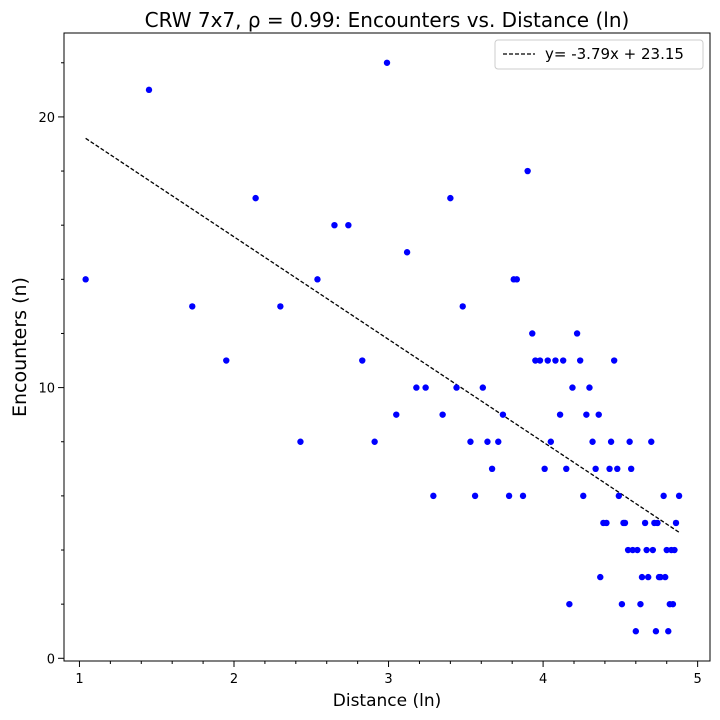  I want to click on y-tick-label: 0, so click(51, 659).